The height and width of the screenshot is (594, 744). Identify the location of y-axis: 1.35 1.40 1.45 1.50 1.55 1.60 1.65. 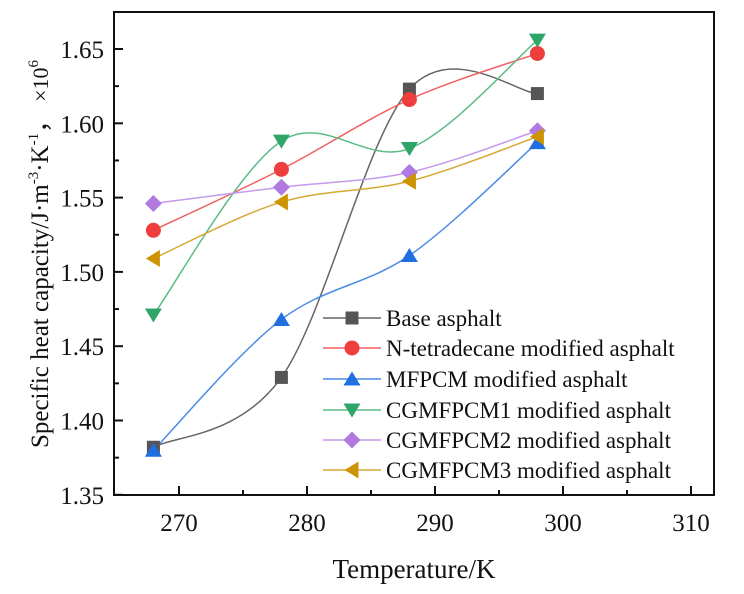
(91, 273).